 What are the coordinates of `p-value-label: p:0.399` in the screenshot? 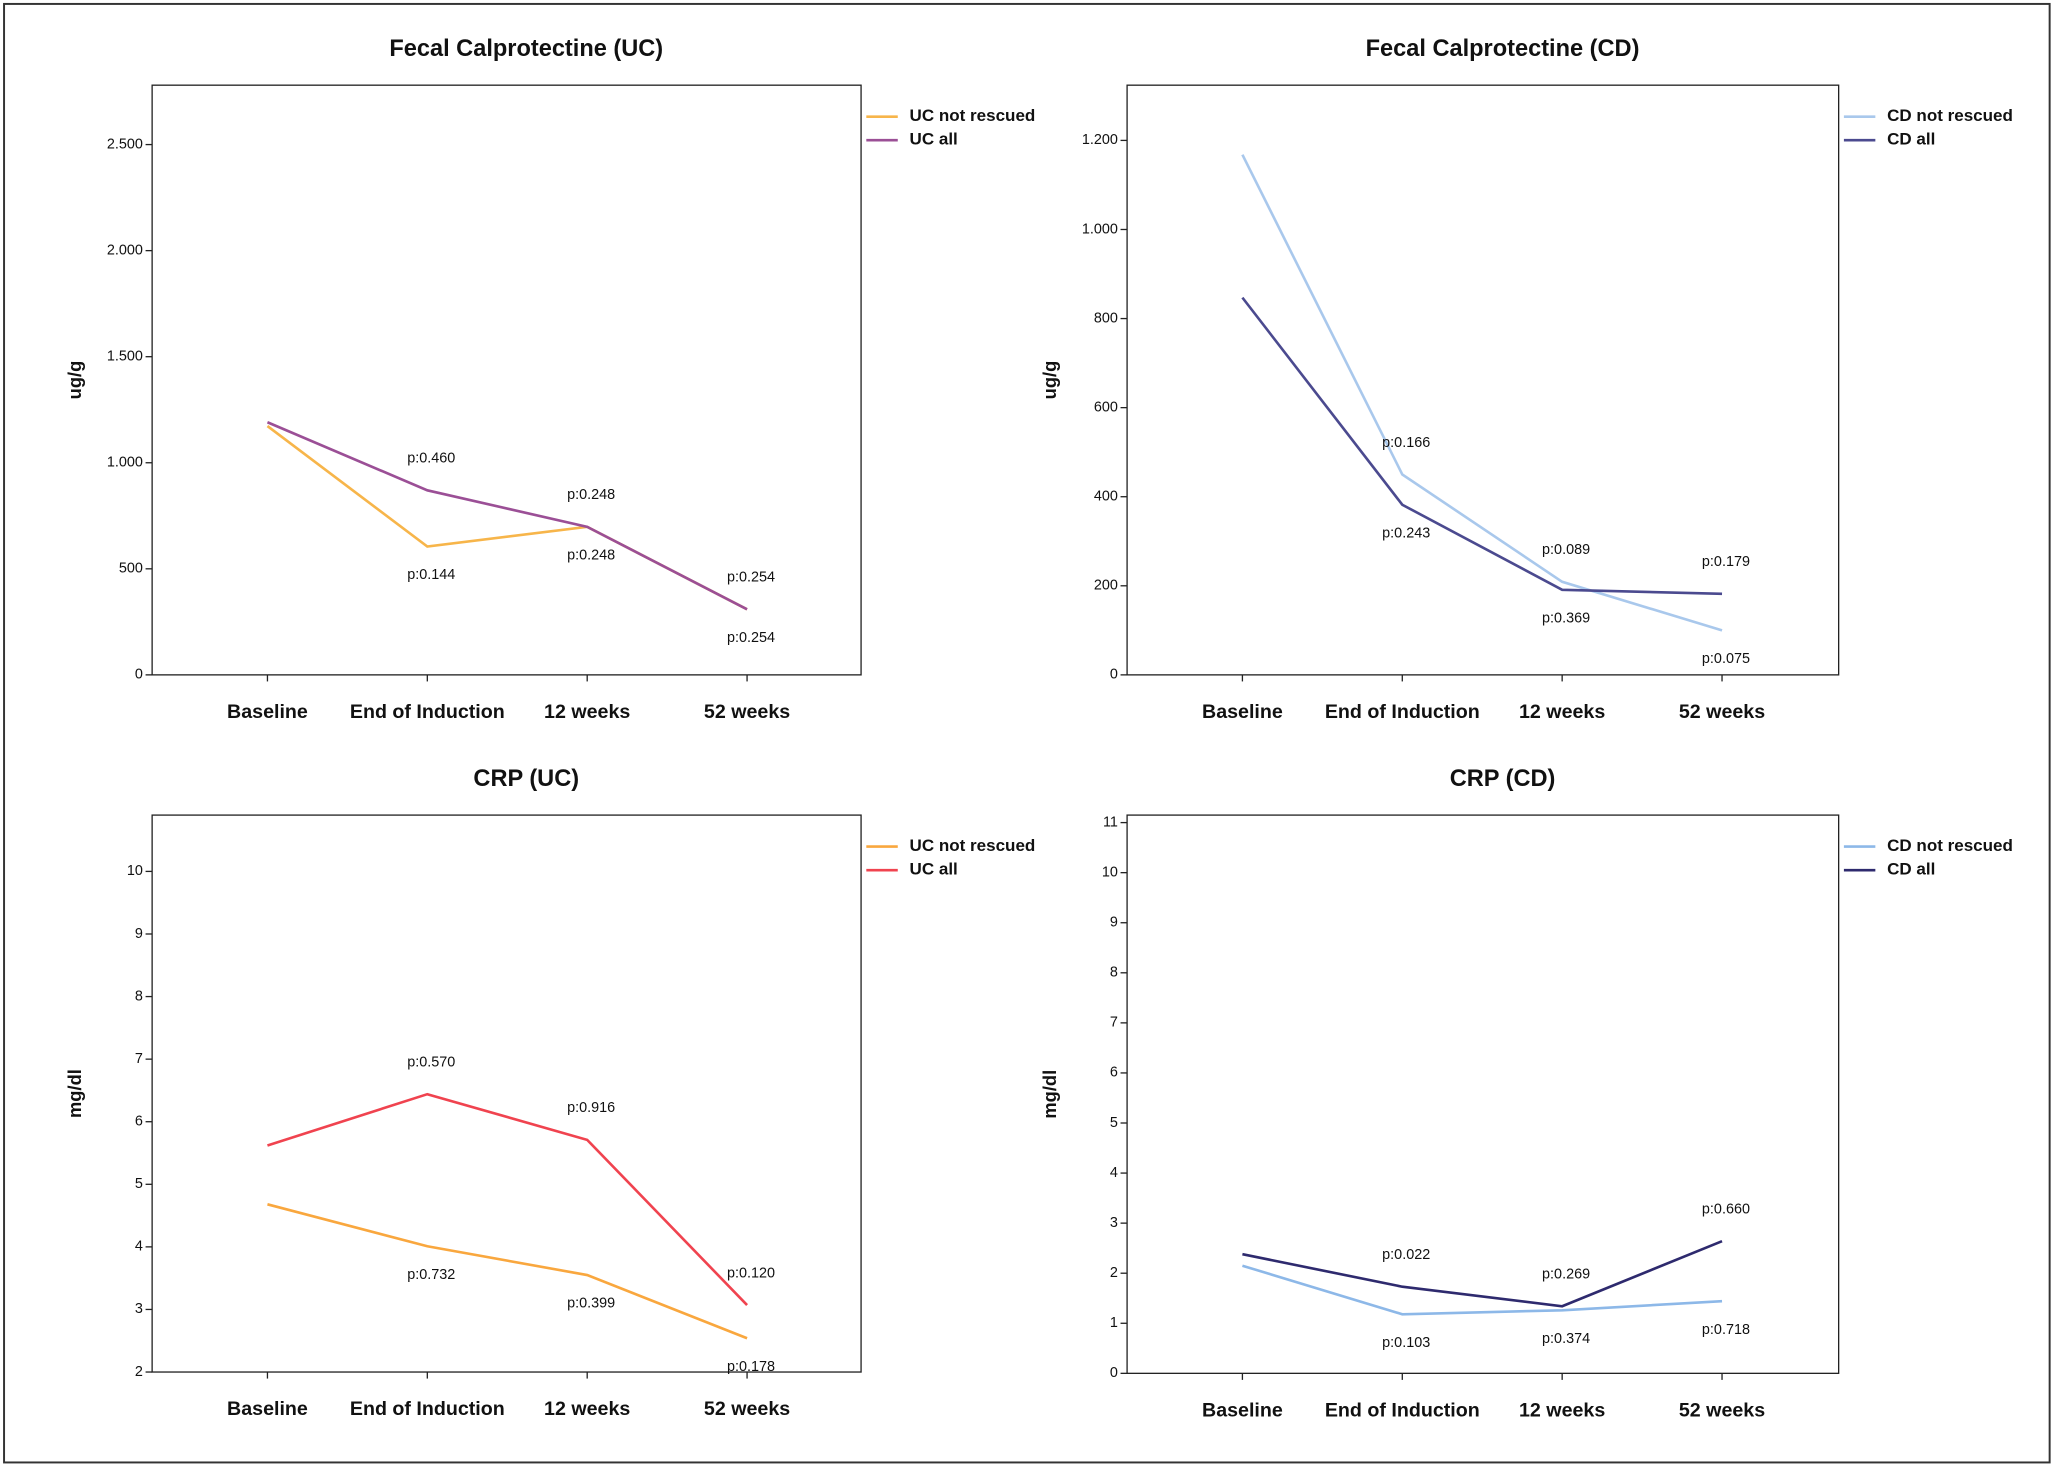 It's located at (591, 1304).